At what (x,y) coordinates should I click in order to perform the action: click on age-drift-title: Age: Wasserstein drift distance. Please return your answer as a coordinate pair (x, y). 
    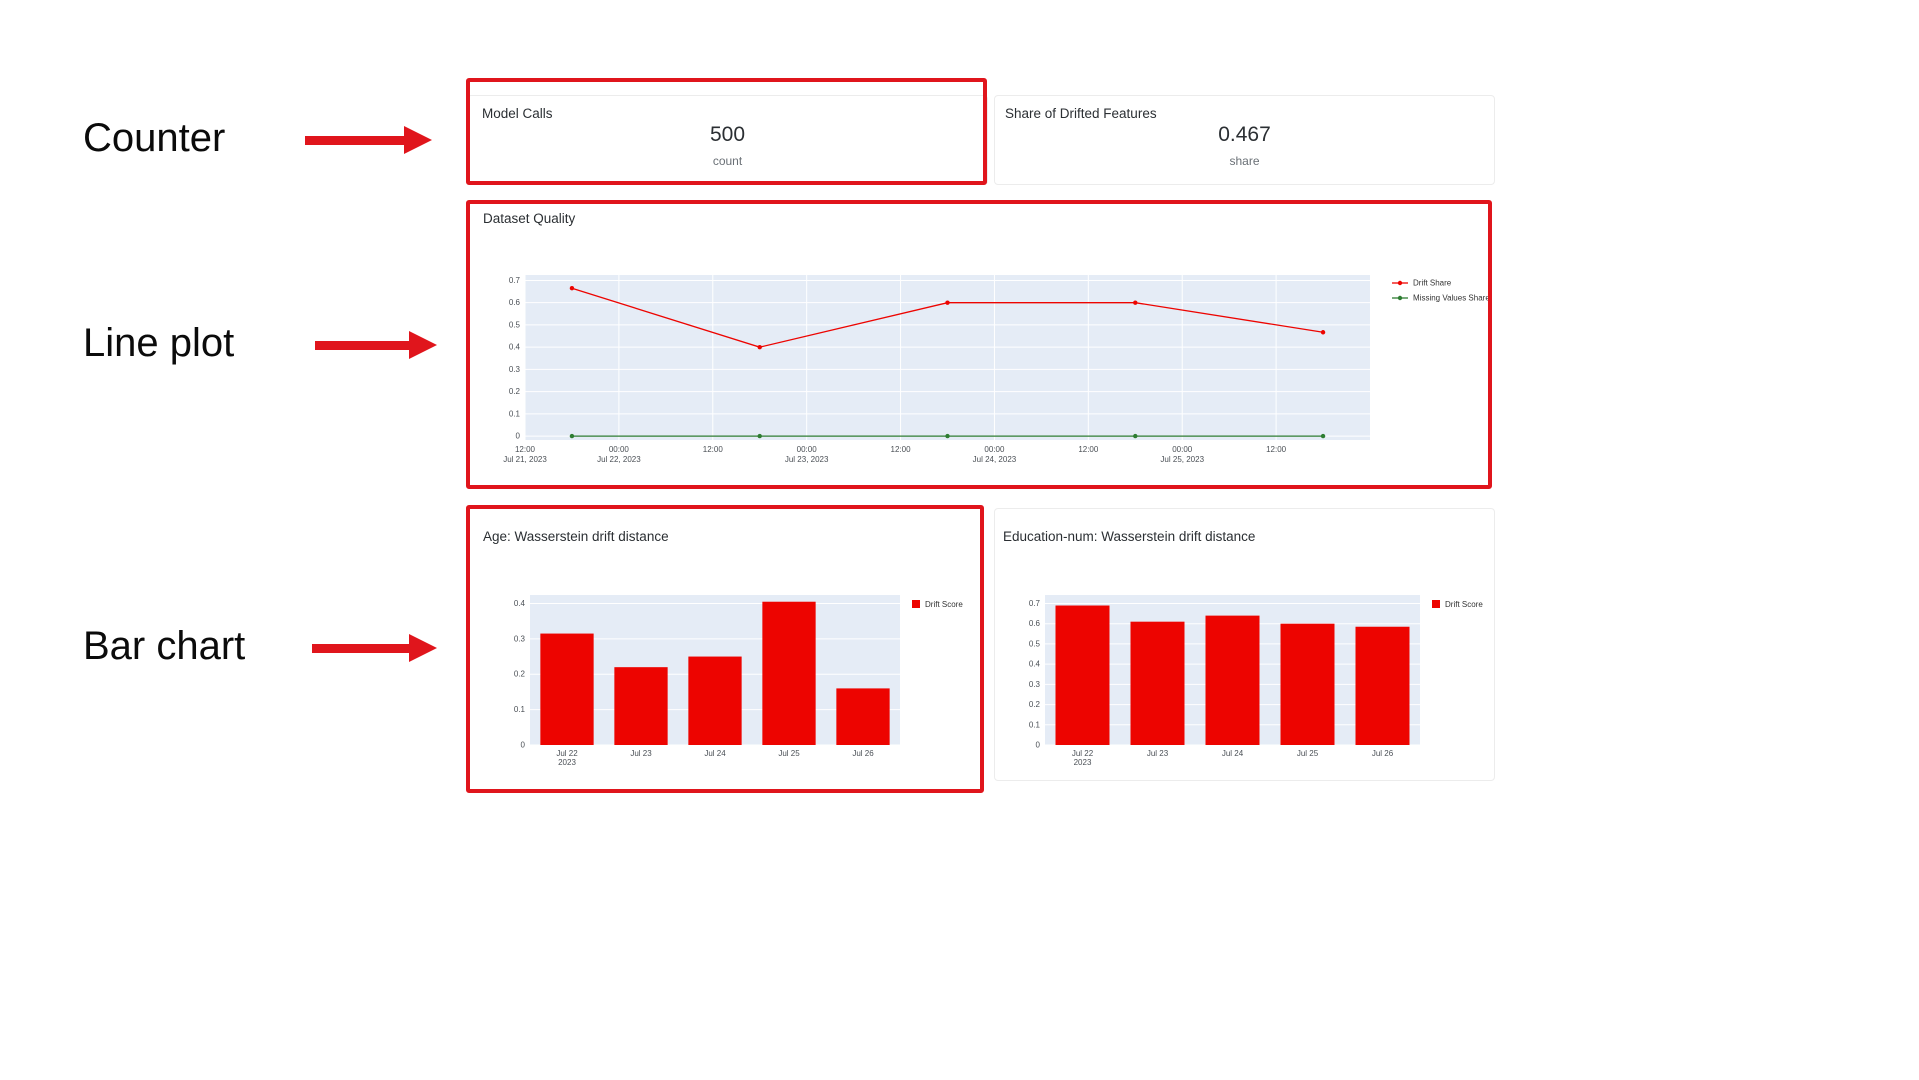
    Looking at the image, I should click on (576, 536).